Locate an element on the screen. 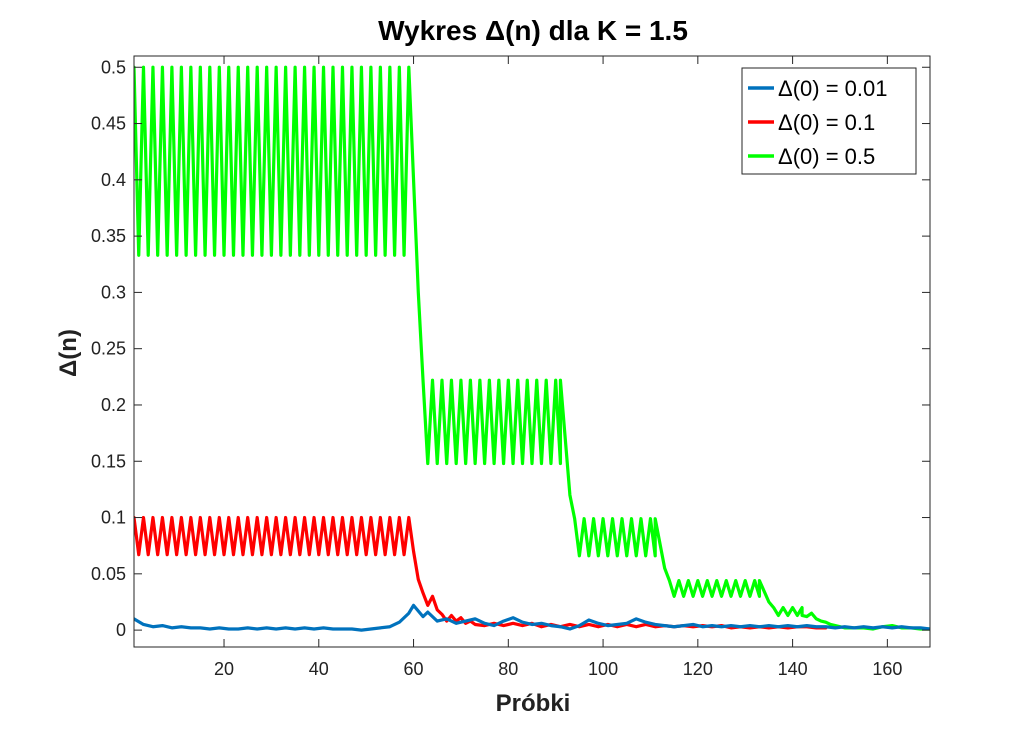  x-tick-label: 100 is located at coordinates (603, 669).